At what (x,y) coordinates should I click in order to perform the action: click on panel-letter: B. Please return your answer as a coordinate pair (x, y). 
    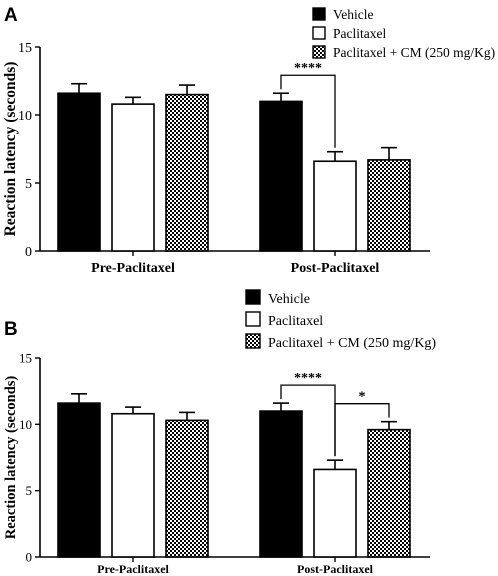
    Looking at the image, I should click on (11, 329).